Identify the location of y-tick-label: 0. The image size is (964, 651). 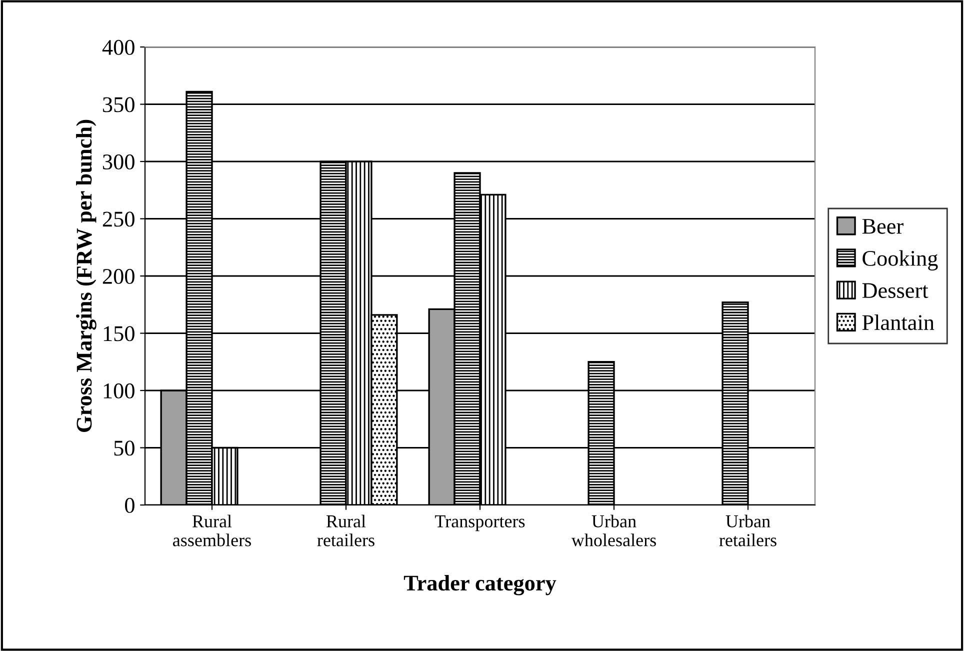
(129, 505).